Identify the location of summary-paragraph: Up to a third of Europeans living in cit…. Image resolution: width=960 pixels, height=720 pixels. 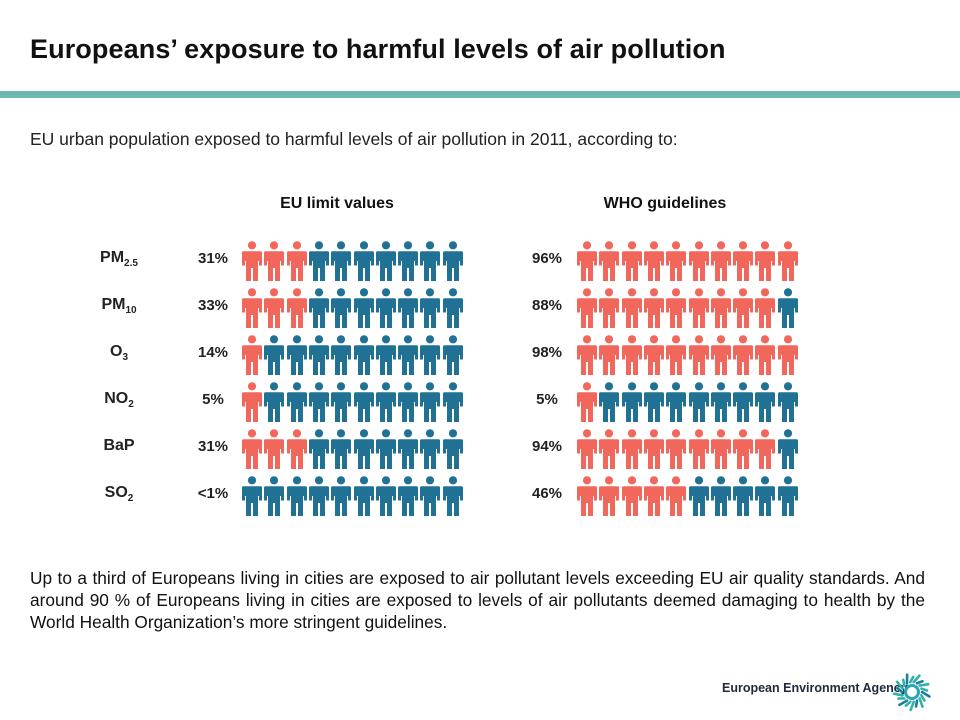
(477, 600).